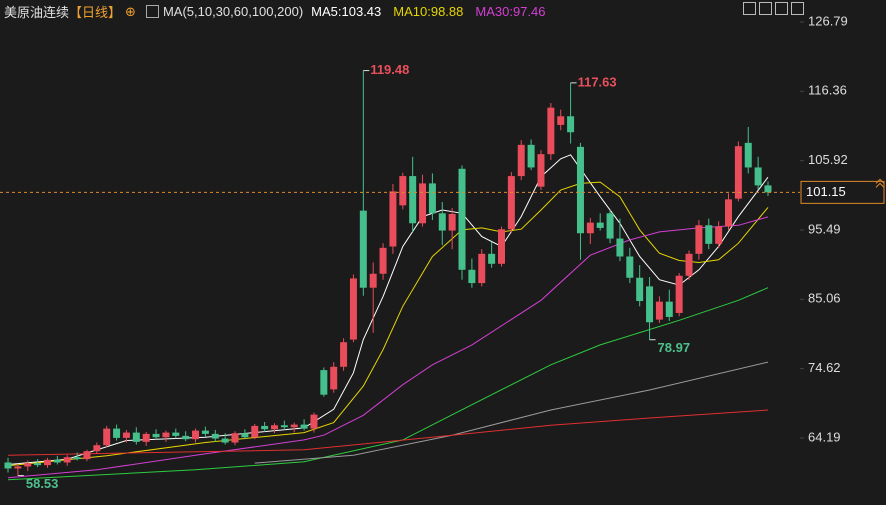 The image size is (886, 505). Describe the element at coordinates (233, 11) in the screenshot. I see `indicator: MA(5,10,30,60,100,200)` at that location.